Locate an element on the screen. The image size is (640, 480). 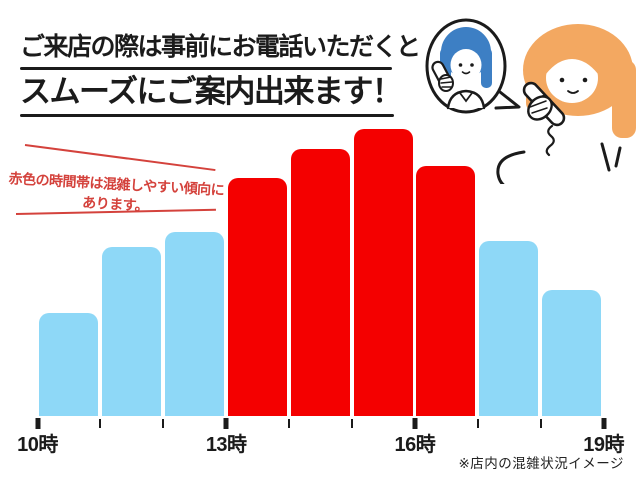
staff-face is located at coordinates (466, 65).